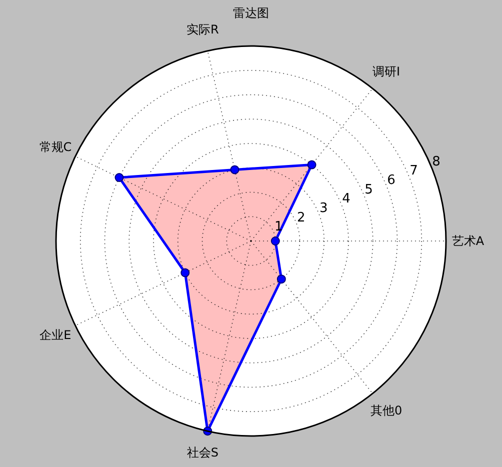 This screenshot has width=502, height=467. Describe the element at coordinates (278, 227) in the screenshot. I see `y-tick-label: 1` at that location.